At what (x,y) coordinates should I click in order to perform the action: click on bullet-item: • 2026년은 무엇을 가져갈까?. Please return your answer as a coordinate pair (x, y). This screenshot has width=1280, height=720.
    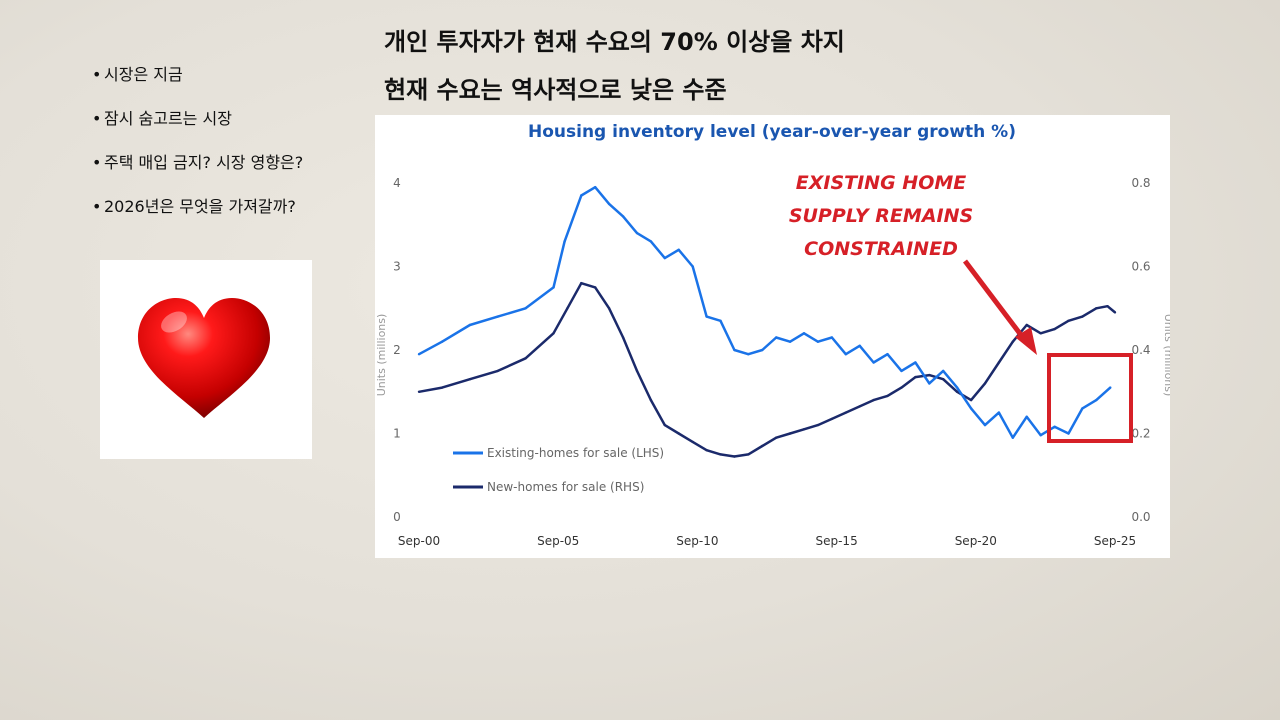
    Looking at the image, I should click on (197, 216).